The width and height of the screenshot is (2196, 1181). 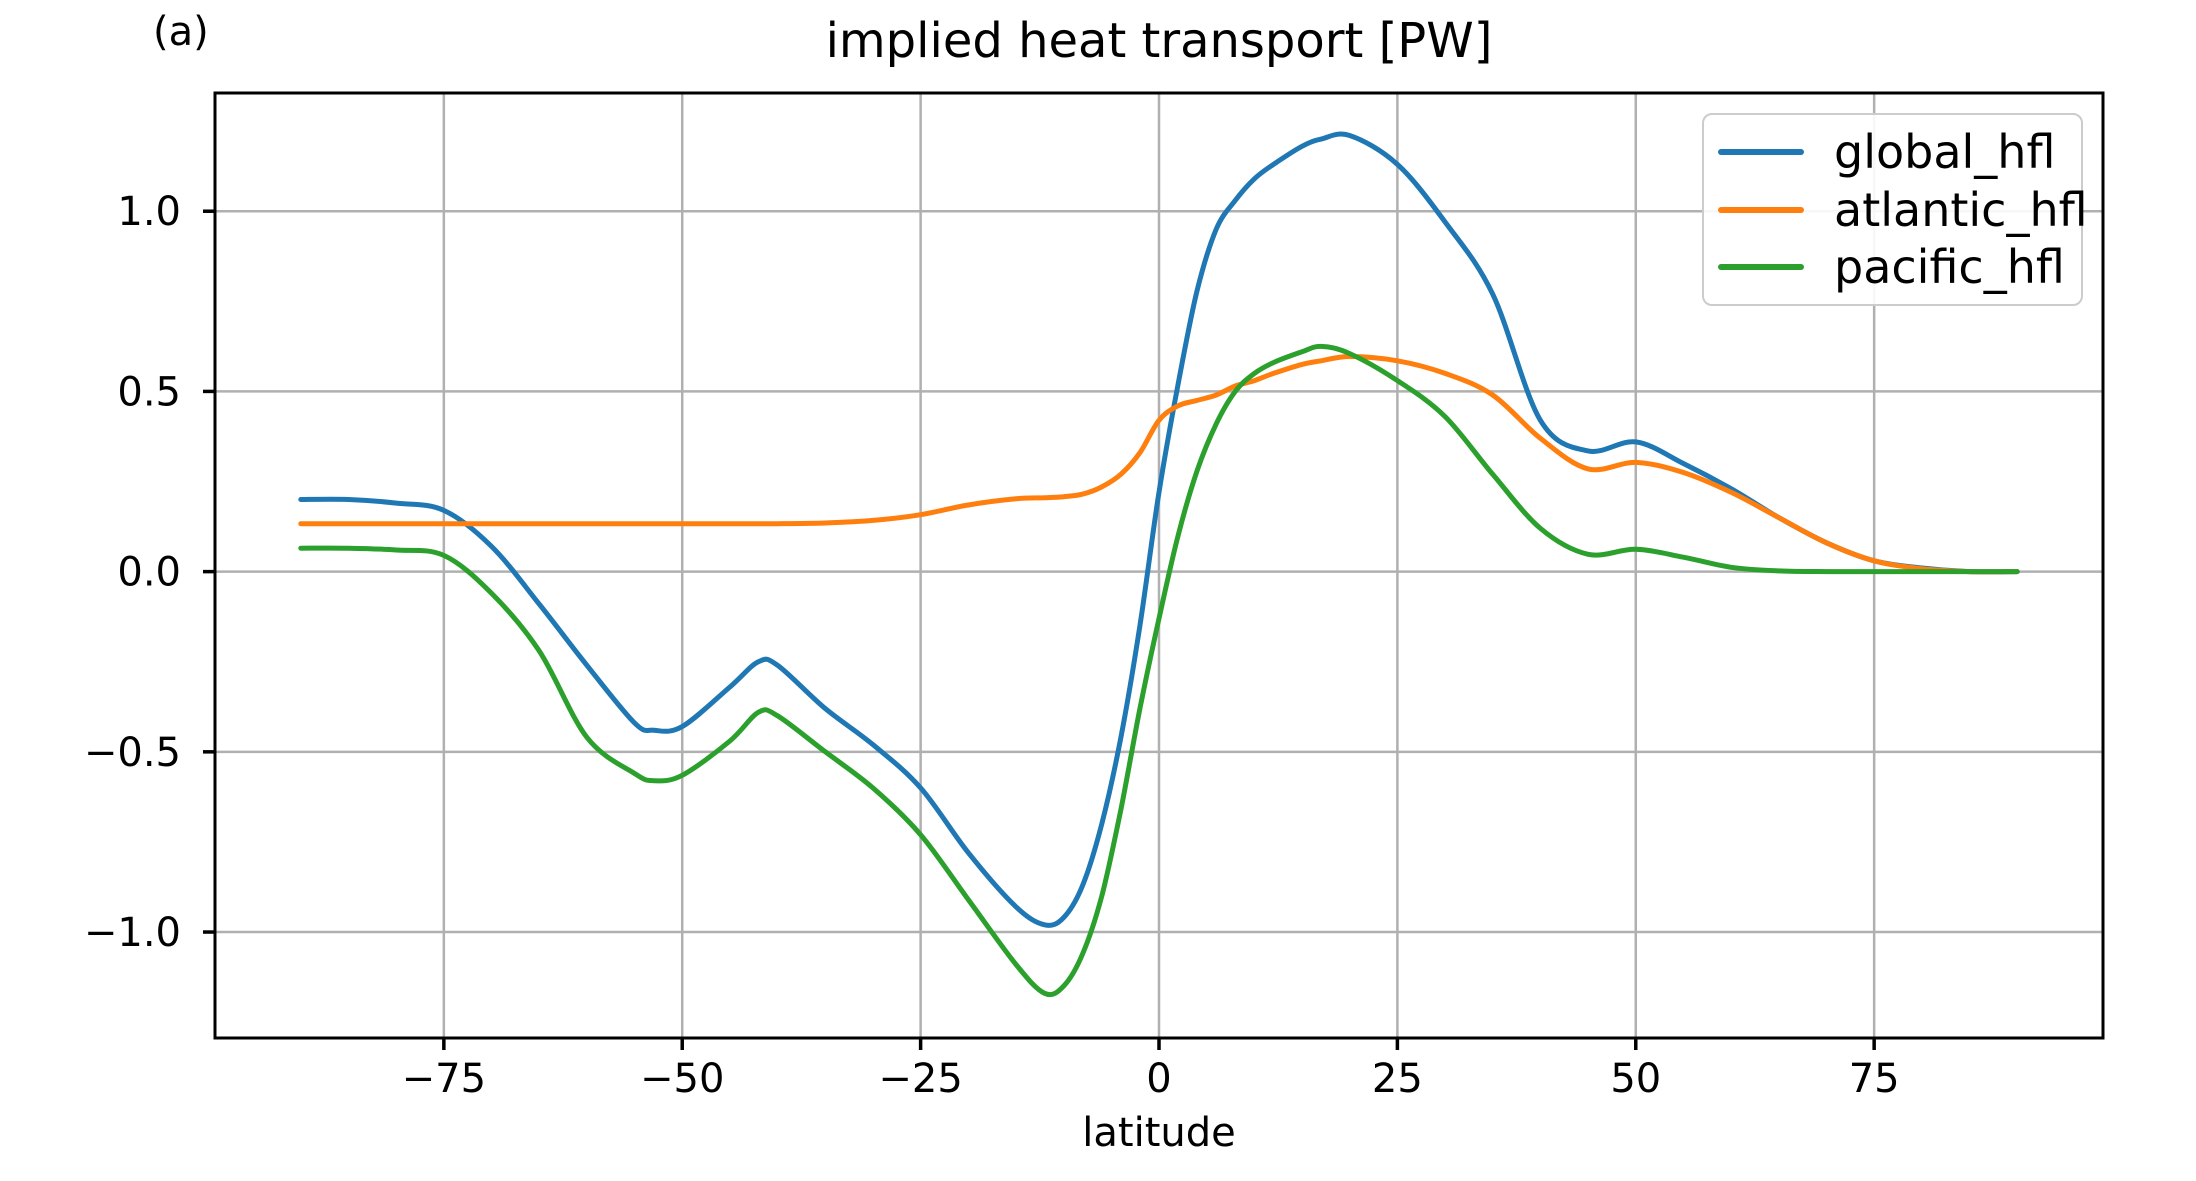 I want to click on y-tick-label: 0.0, so click(x=149, y=573).